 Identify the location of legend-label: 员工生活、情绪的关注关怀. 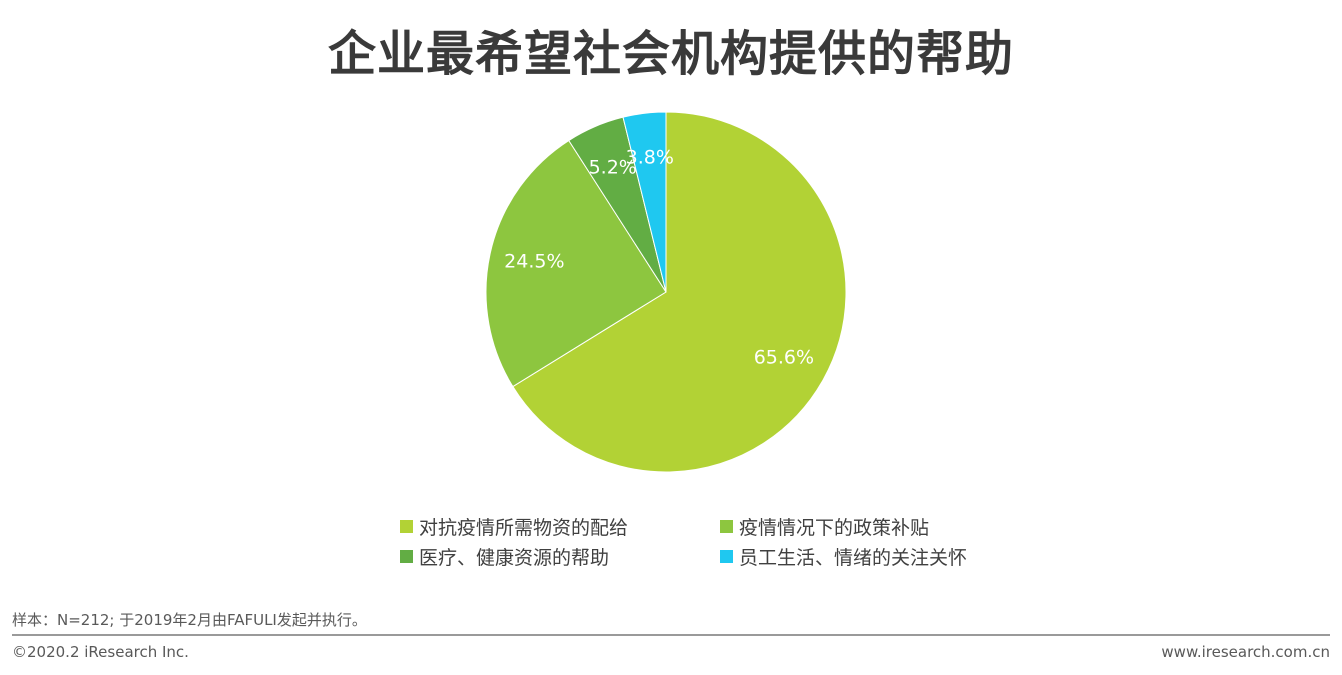
(853, 557).